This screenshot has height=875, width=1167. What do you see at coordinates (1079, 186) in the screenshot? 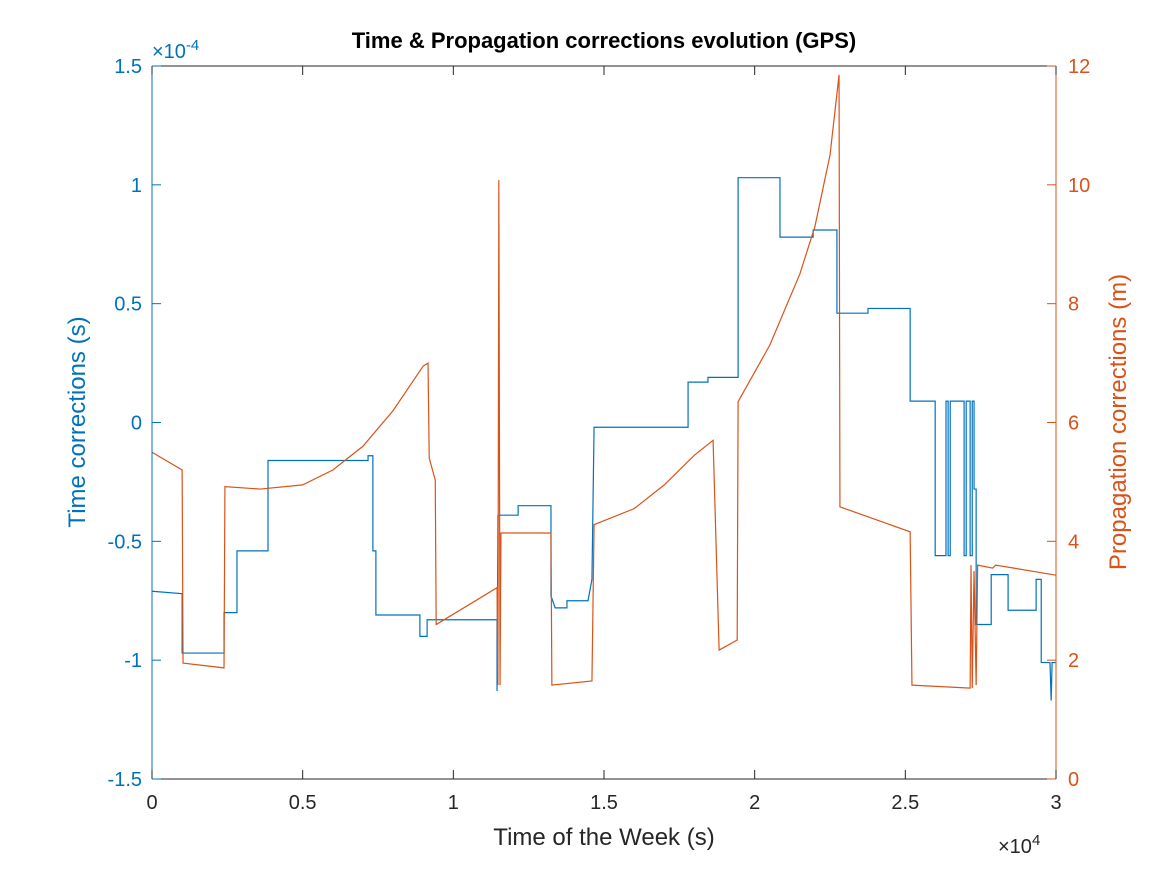
I see `y2-tick-label: 10` at bounding box center [1079, 186].